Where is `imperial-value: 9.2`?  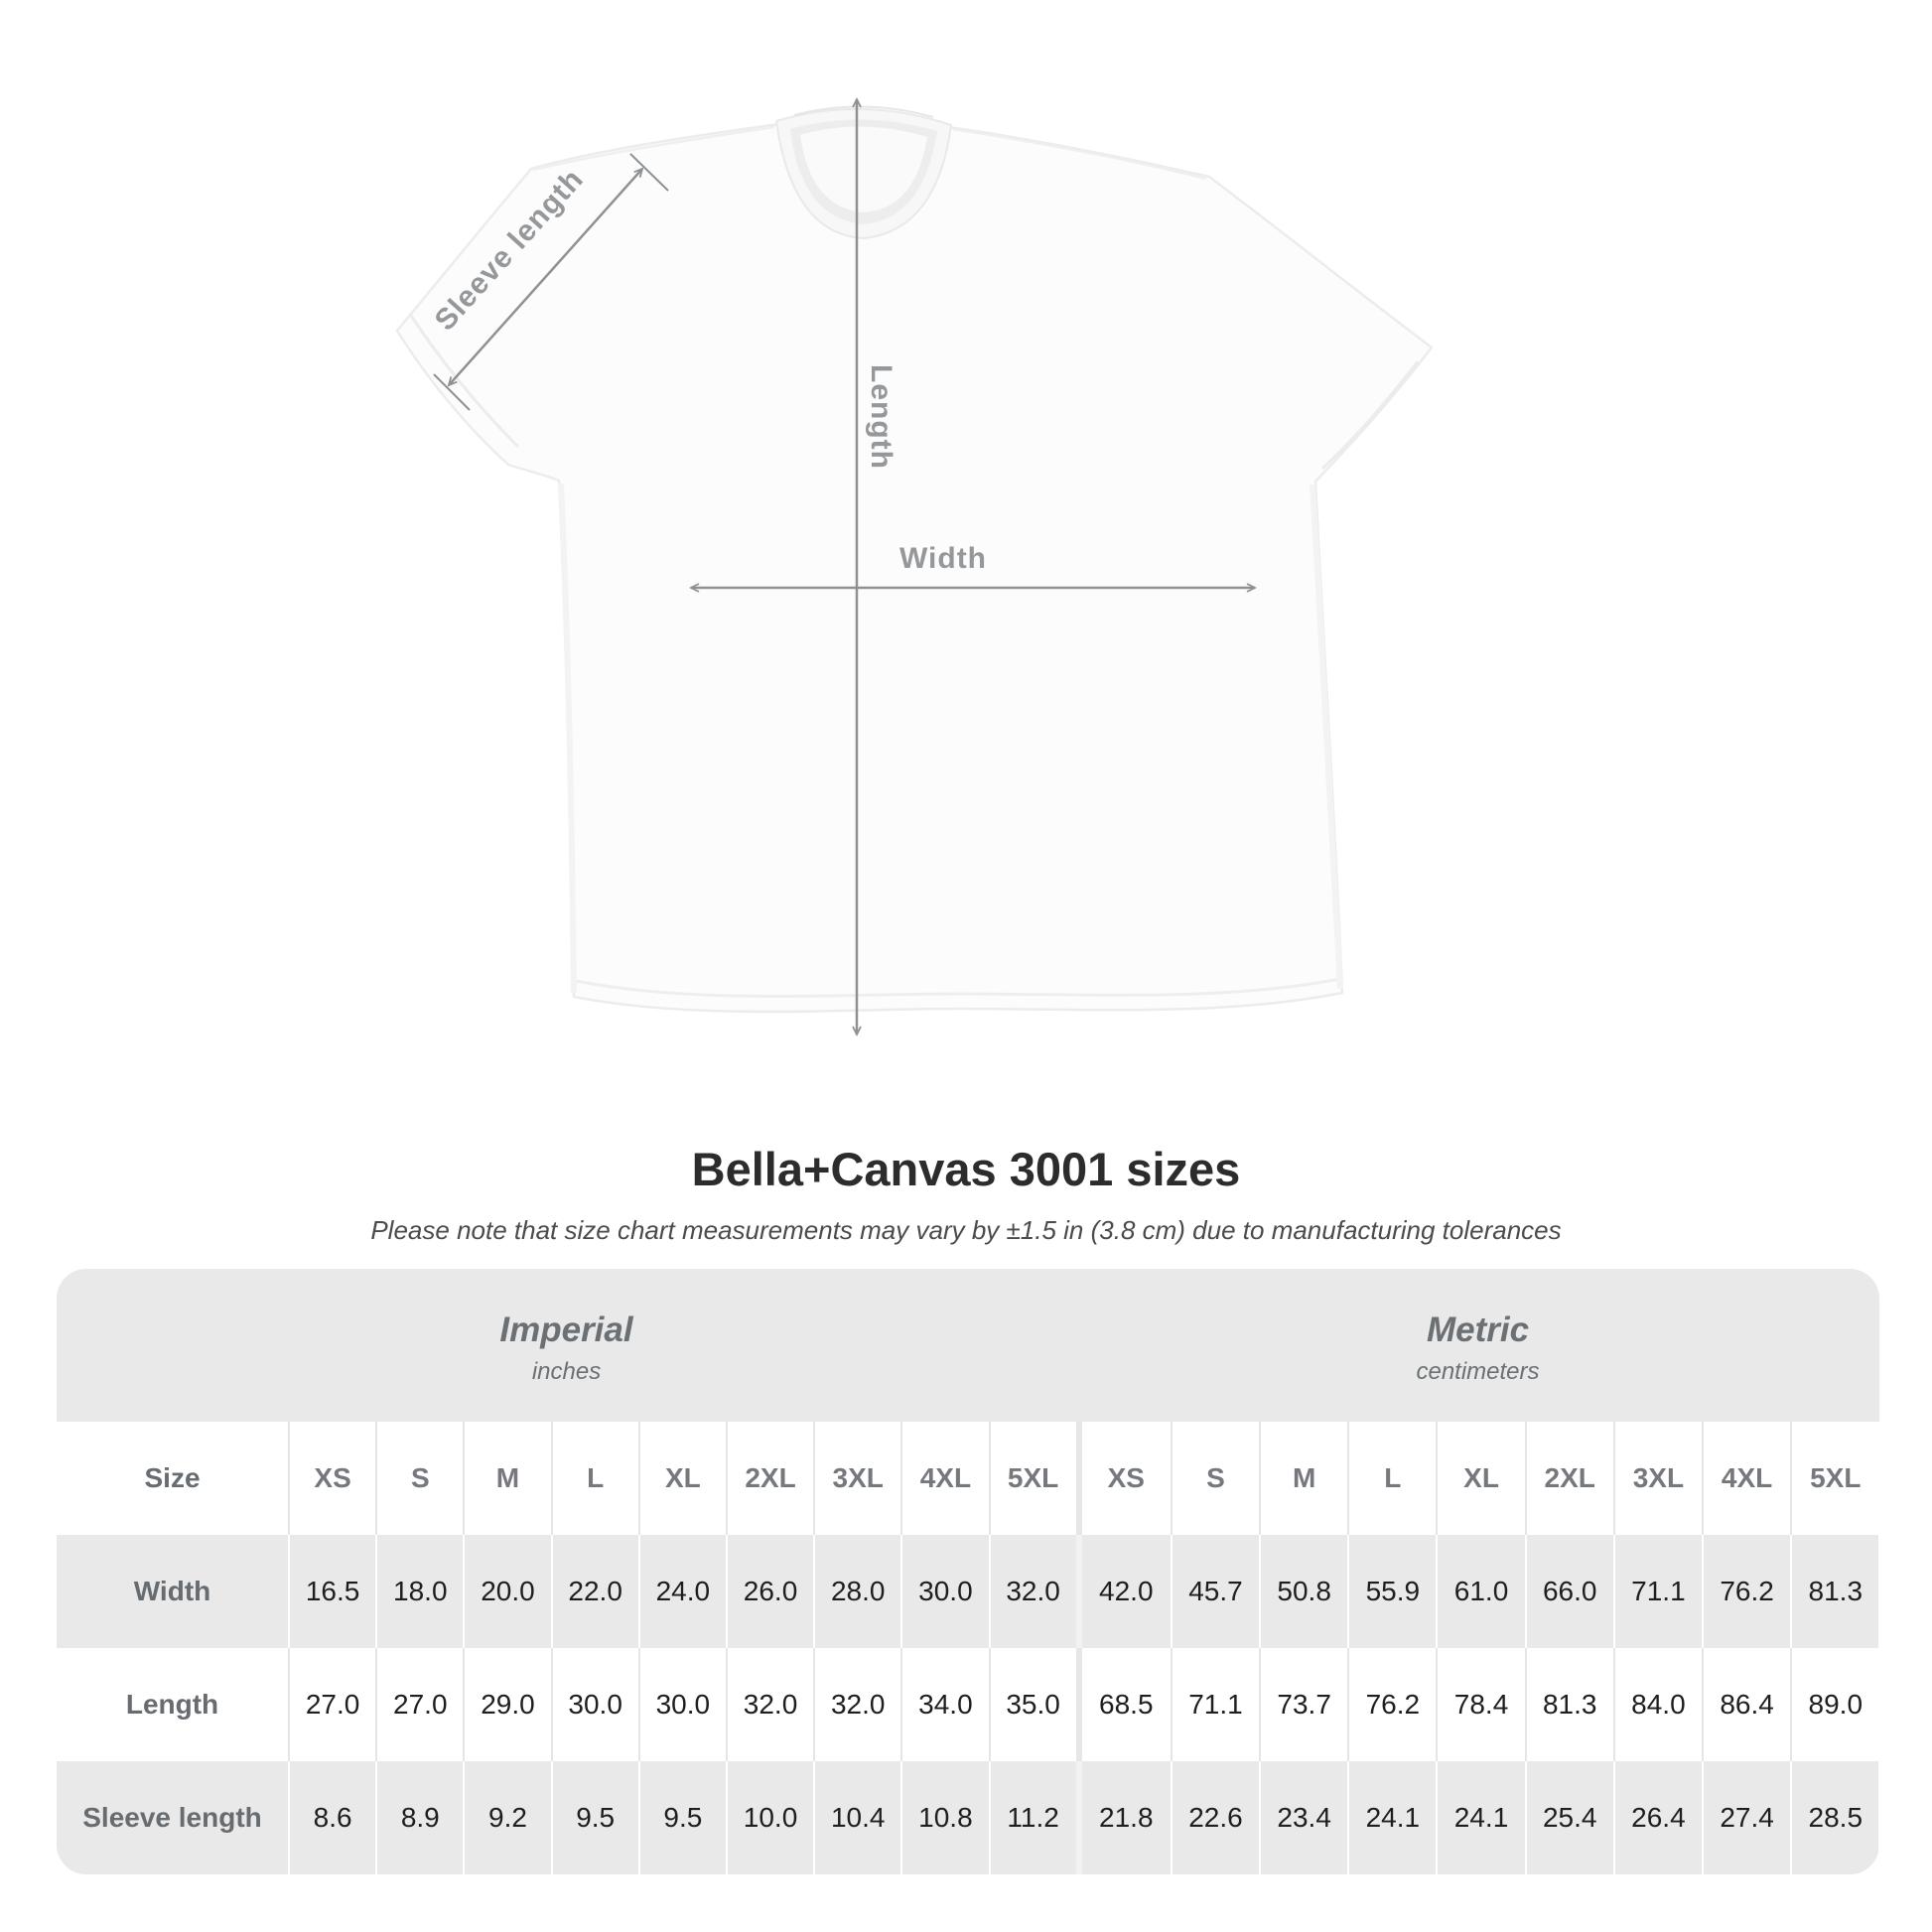
imperial-value: 9.2 is located at coordinates (507, 1818).